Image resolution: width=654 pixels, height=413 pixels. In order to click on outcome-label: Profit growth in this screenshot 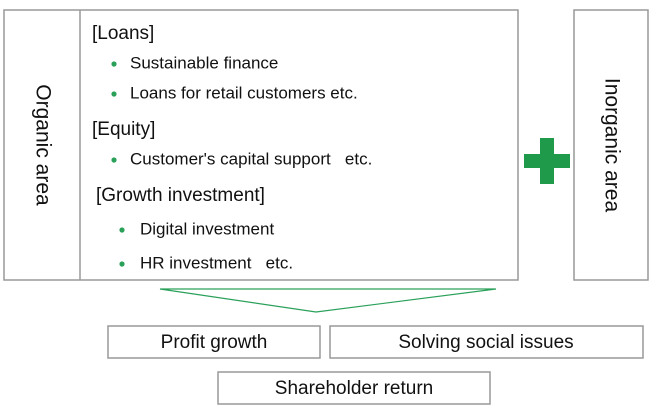, I will do `click(214, 342)`.